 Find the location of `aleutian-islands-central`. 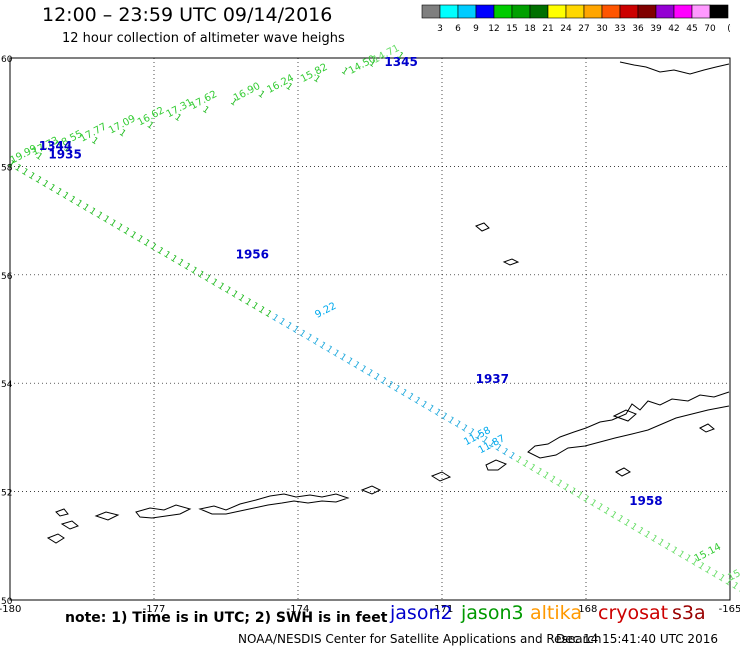

aleutian-islands-central is located at coordinates (274, 504).